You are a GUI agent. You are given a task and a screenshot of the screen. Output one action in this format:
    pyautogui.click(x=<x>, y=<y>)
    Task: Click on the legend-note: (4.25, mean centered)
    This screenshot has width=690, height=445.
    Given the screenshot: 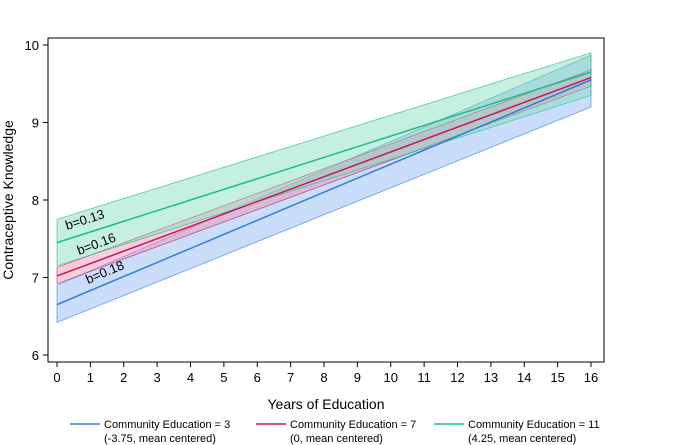 What is the action you would take?
    pyautogui.click(x=522, y=439)
    